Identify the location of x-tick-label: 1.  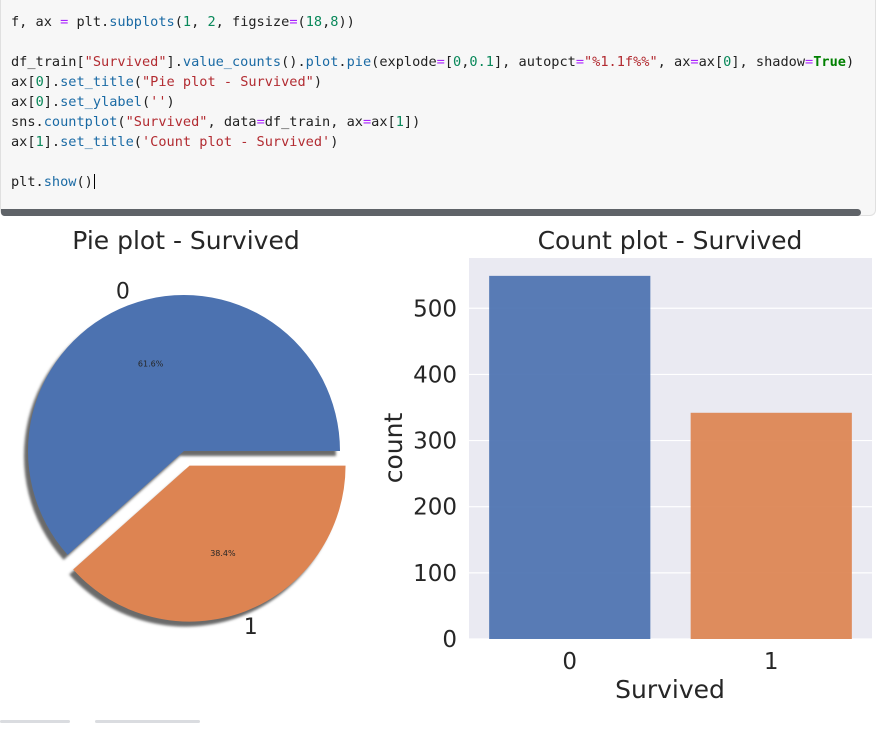
(771, 662).